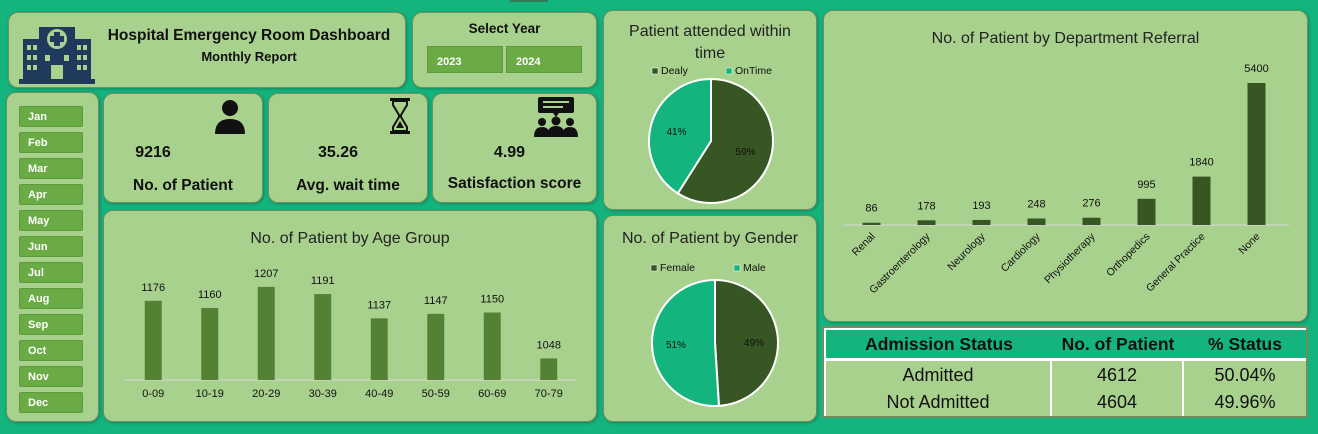 This screenshot has height=434, width=1318. What do you see at coordinates (544, 59) in the screenshot?
I see `year-button-2024: 2024` at bounding box center [544, 59].